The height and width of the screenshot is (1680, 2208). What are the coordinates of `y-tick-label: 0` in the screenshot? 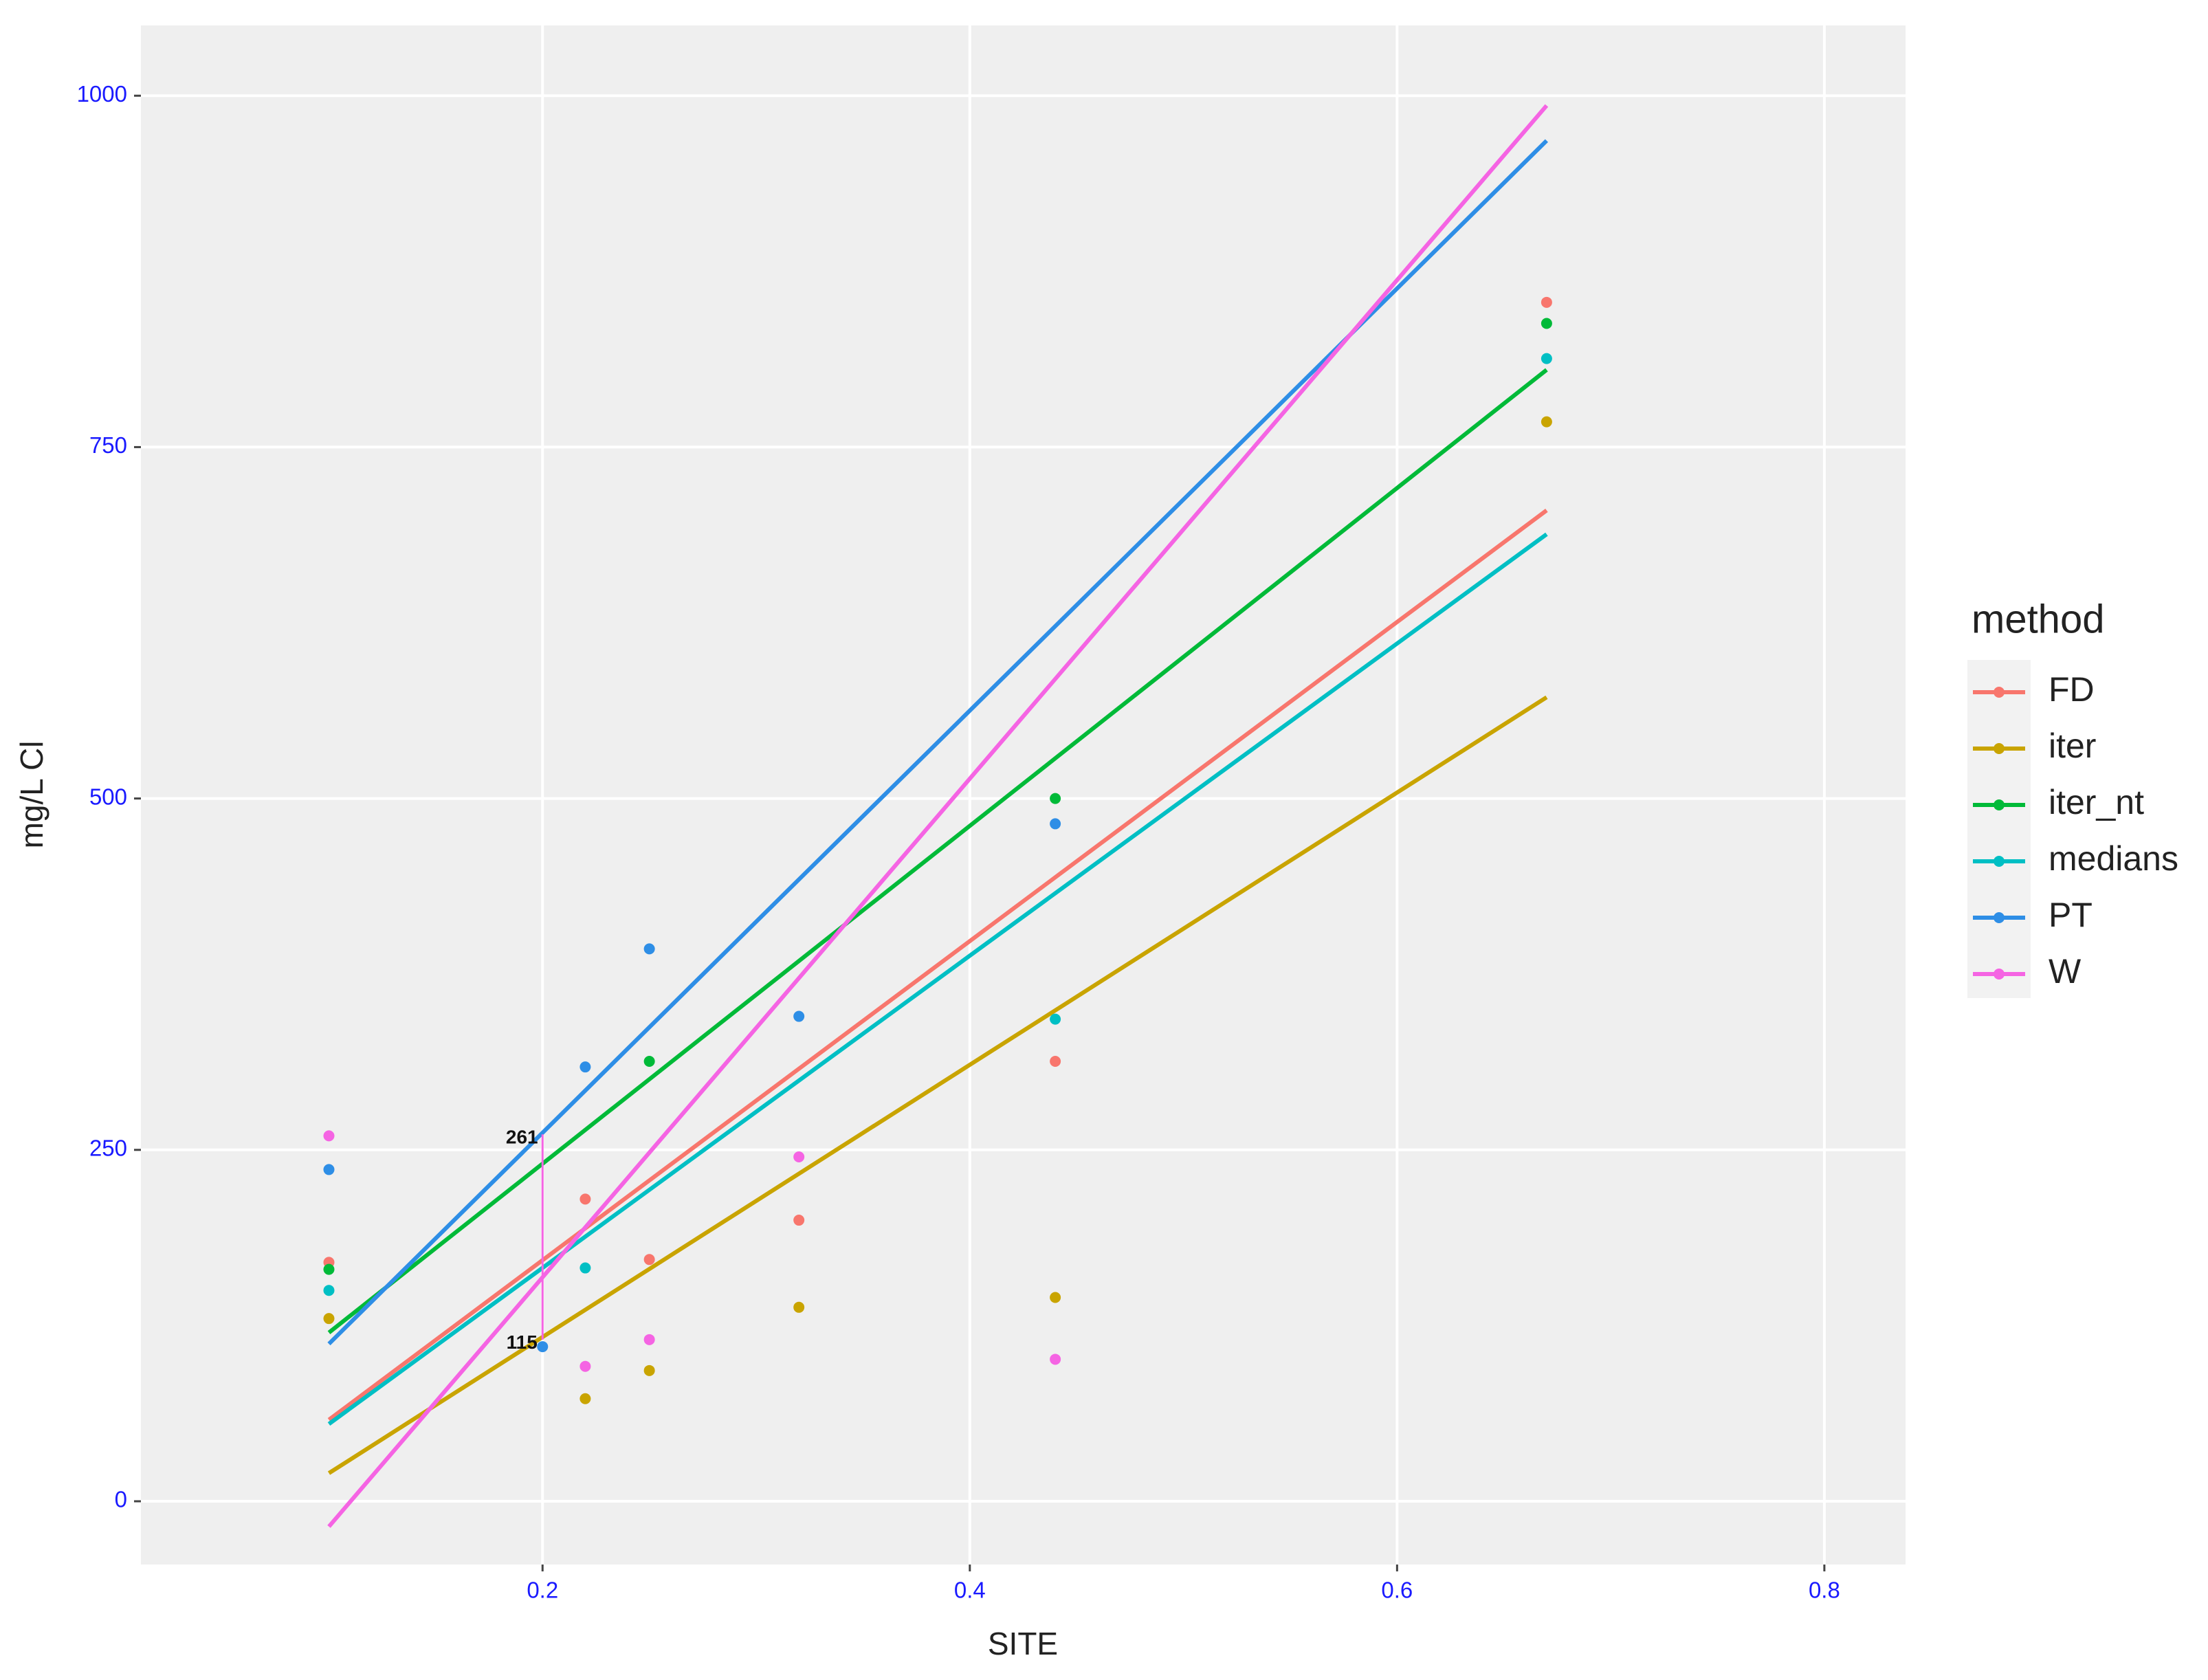 It's located at (121, 1499).